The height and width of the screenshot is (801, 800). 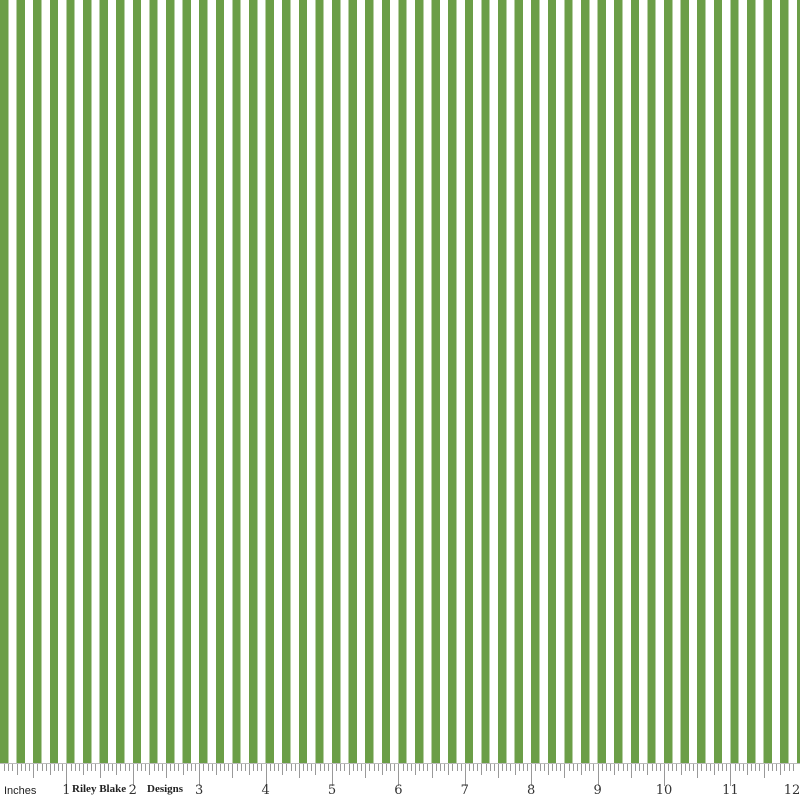 What do you see at coordinates (531, 790) in the screenshot?
I see `ruler-number: 8` at bounding box center [531, 790].